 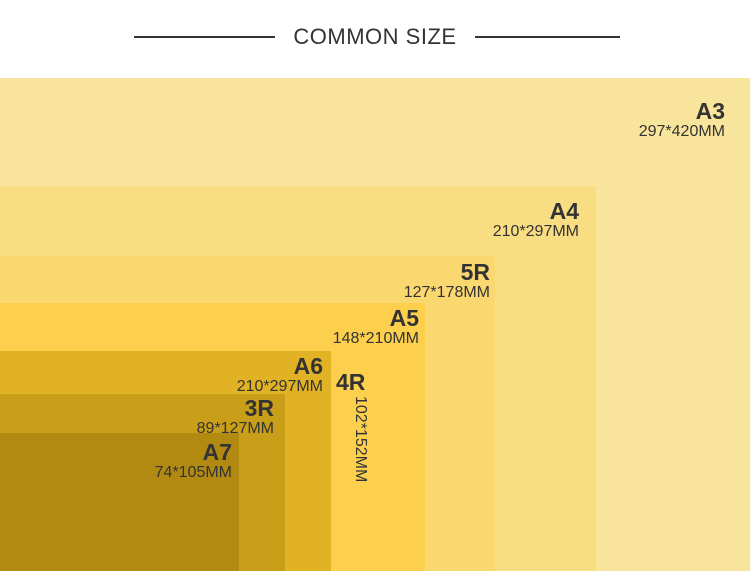 I want to click on size-3r-name: 3R, so click(x=259, y=408).